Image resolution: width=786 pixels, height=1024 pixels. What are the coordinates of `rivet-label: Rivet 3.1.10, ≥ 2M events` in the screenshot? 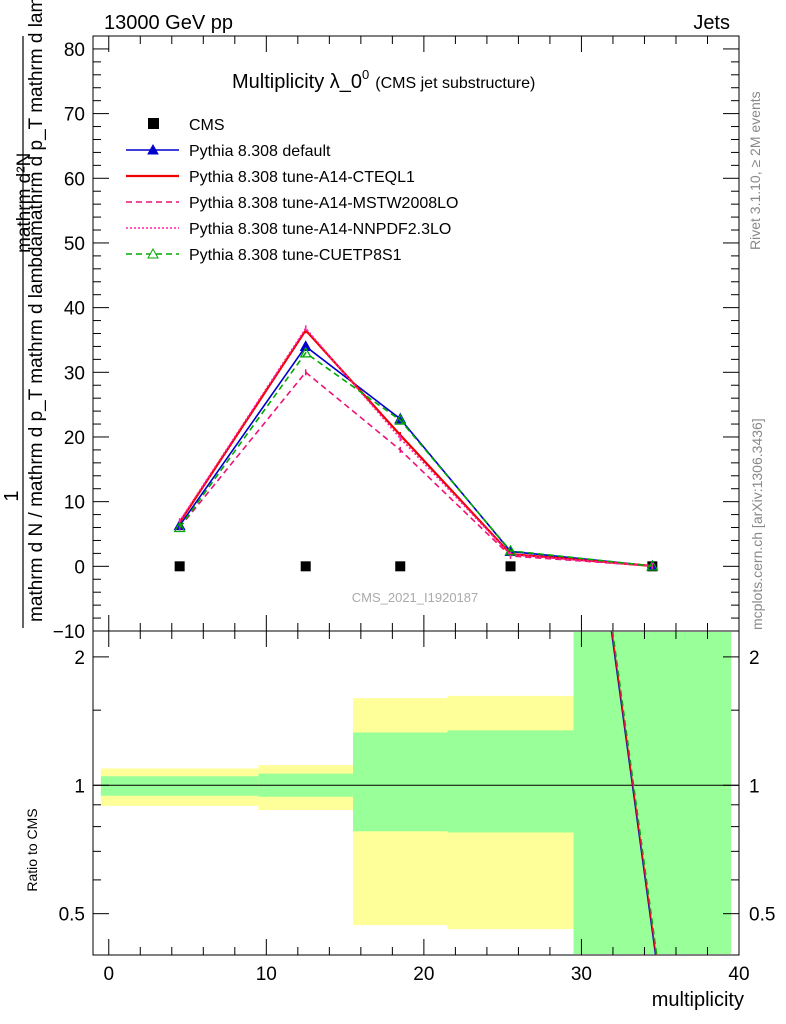 It's located at (755, 170).